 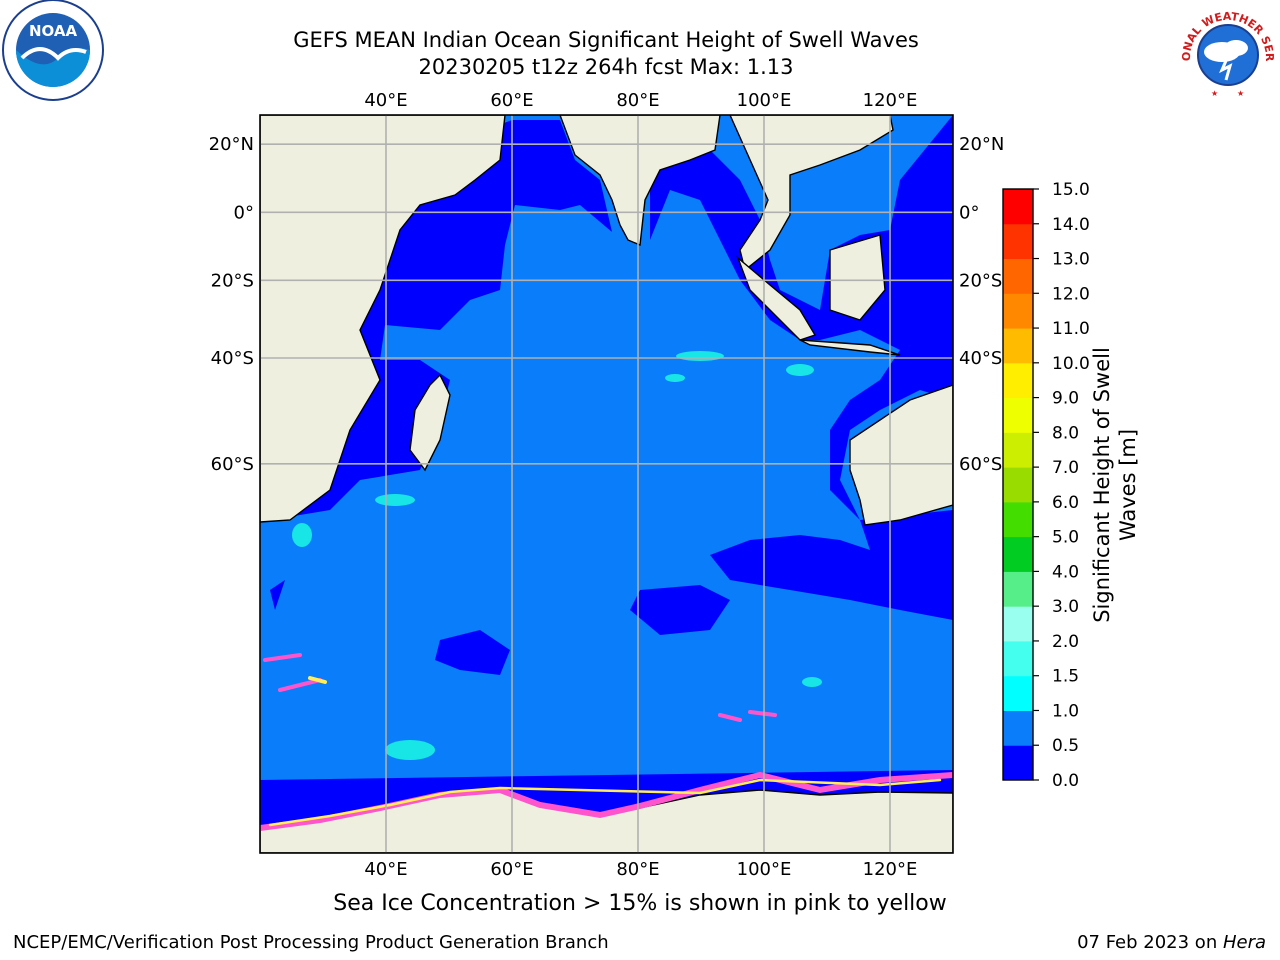 What do you see at coordinates (980, 358) in the screenshot?
I see `lat-tick-label-right: 40°S` at bounding box center [980, 358].